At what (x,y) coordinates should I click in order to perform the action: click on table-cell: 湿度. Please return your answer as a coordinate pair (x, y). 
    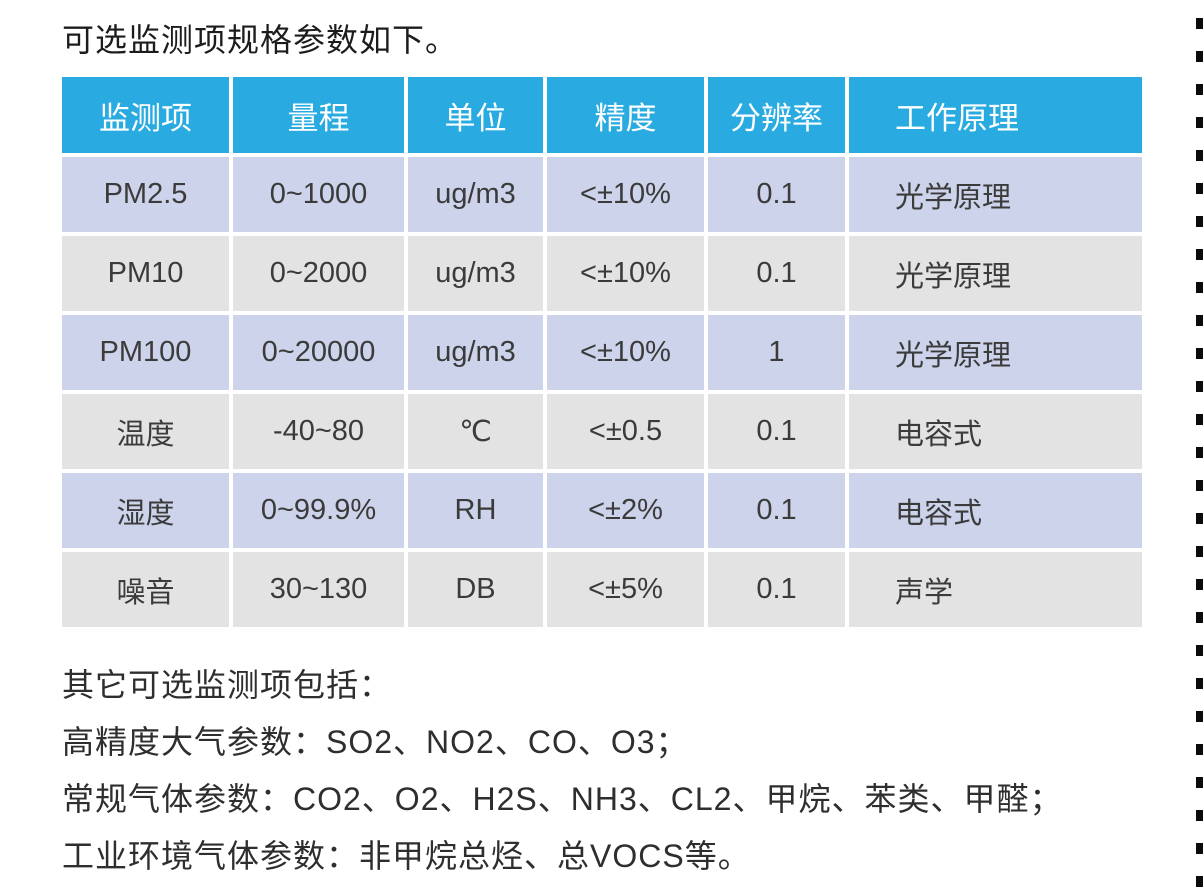
    Looking at the image, I should click on (145, 510).